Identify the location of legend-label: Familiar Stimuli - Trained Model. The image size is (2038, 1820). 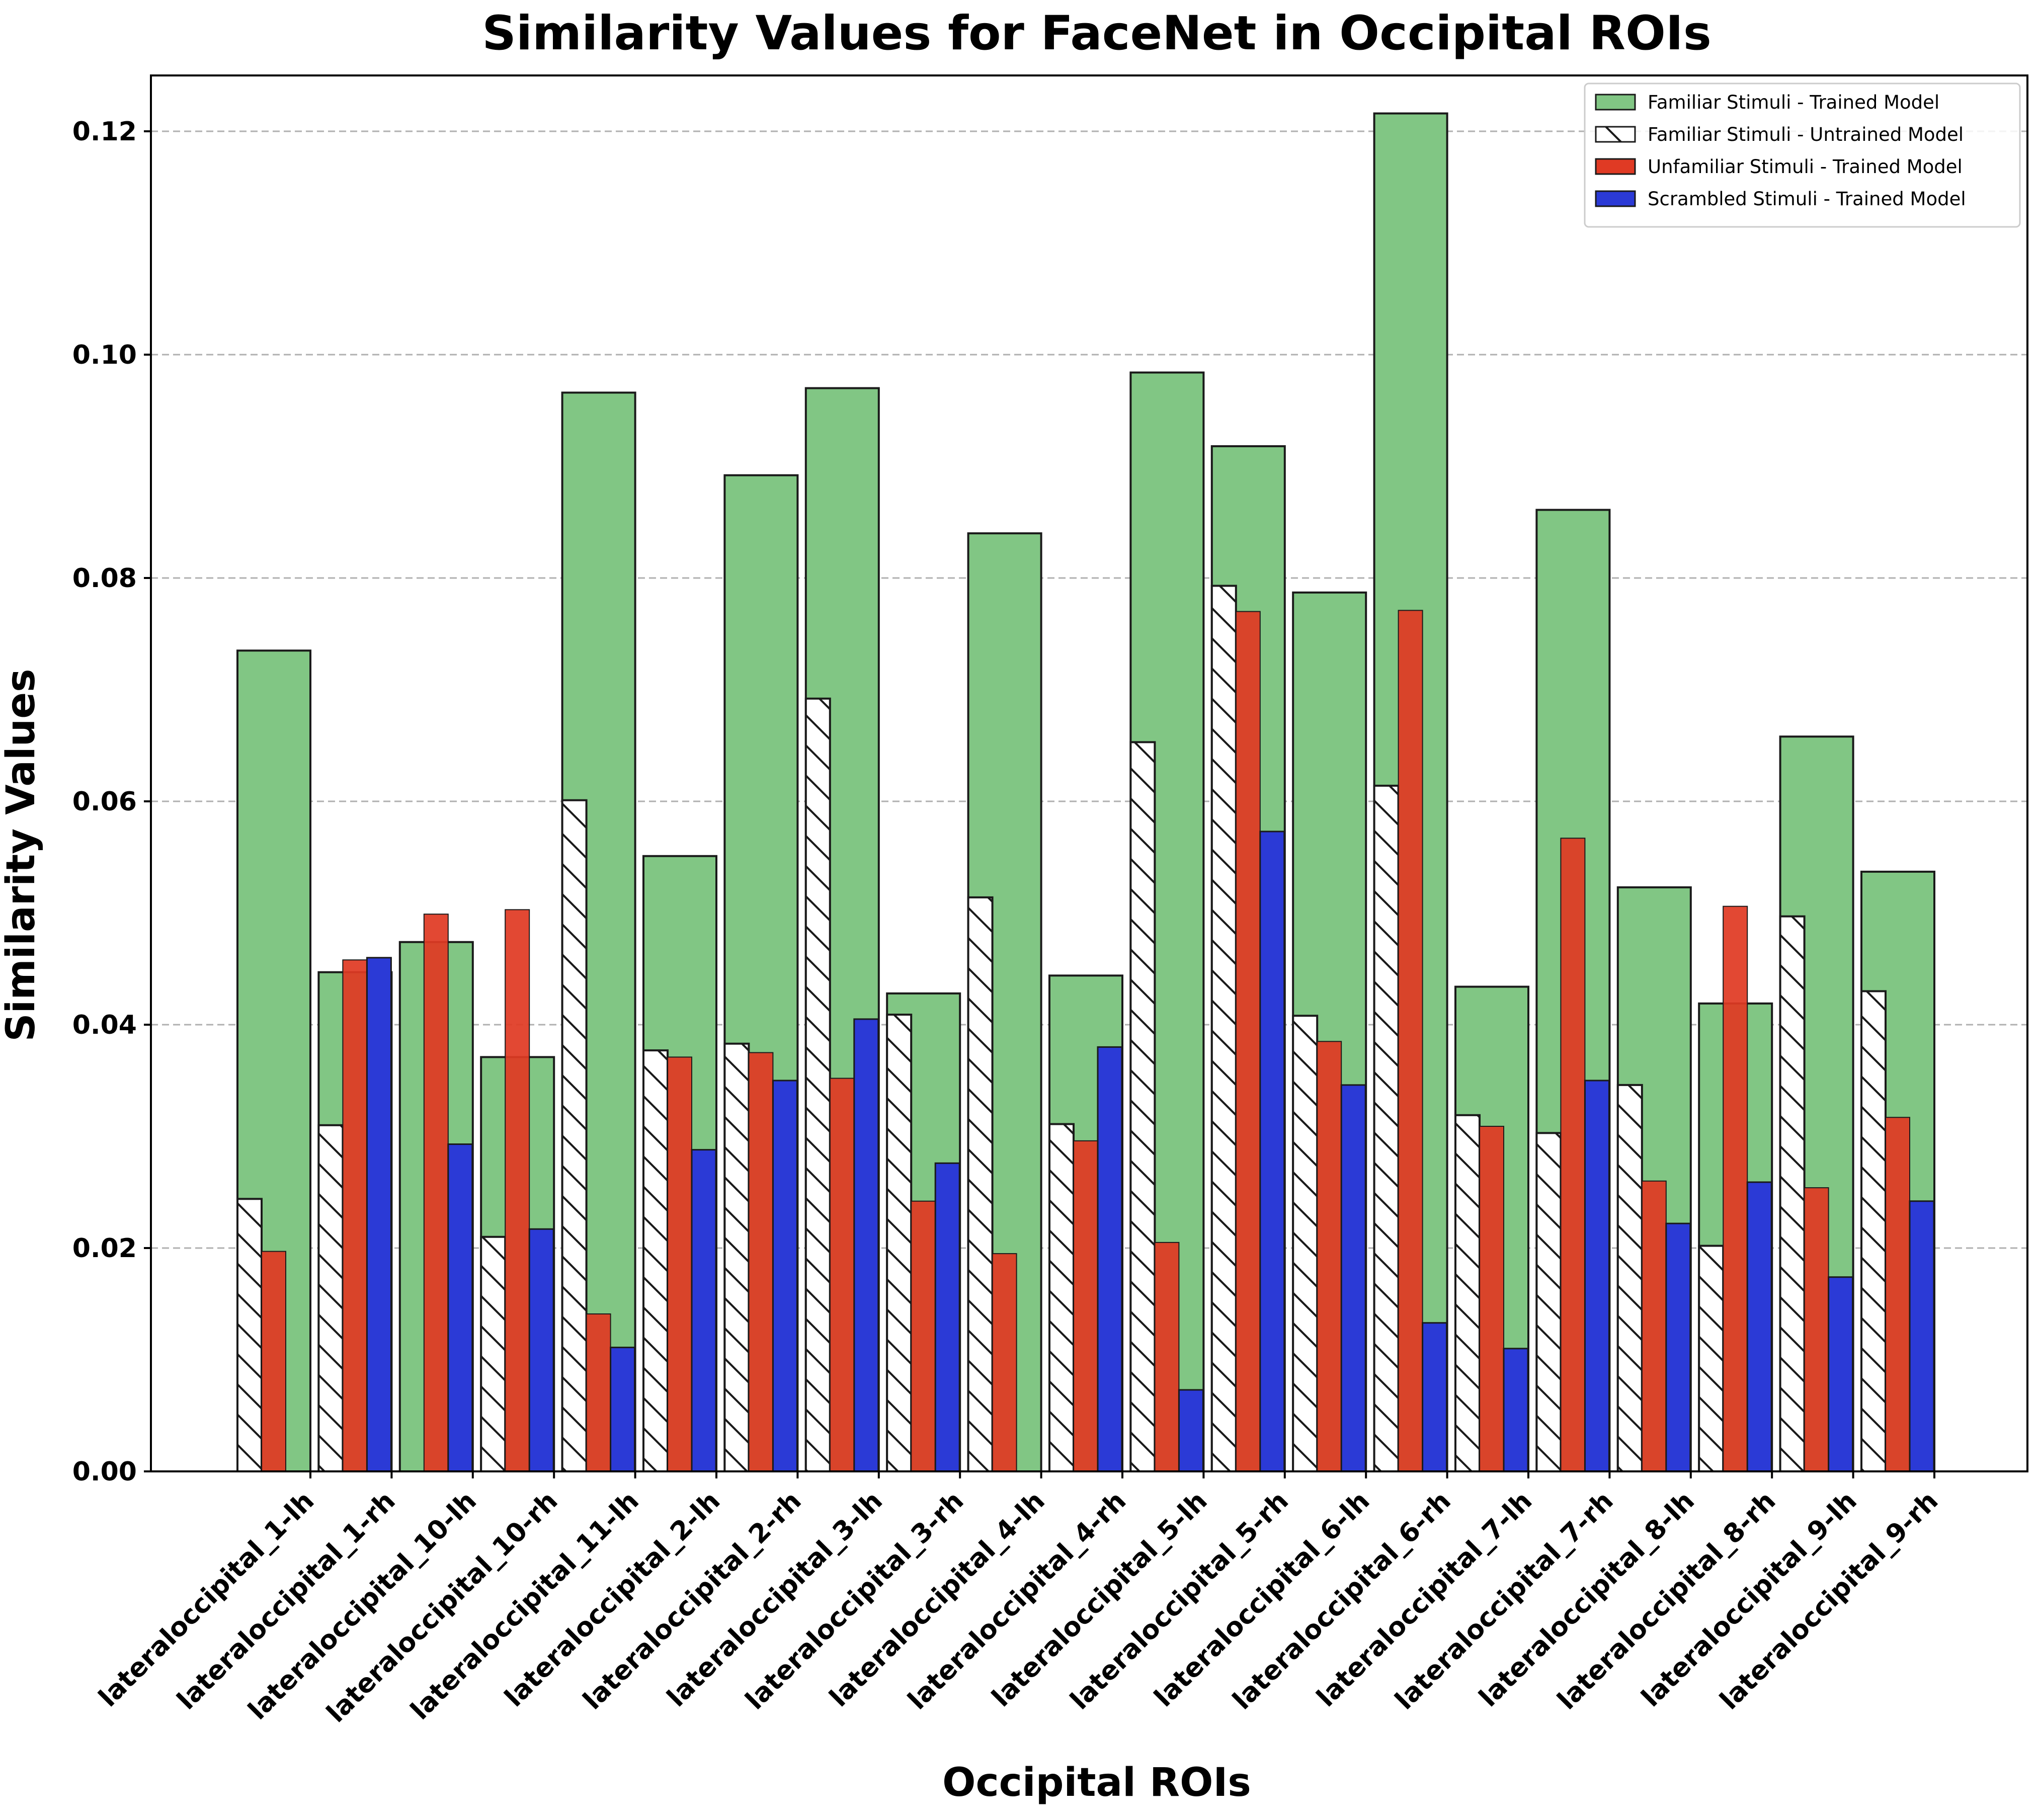
(1793, 103).